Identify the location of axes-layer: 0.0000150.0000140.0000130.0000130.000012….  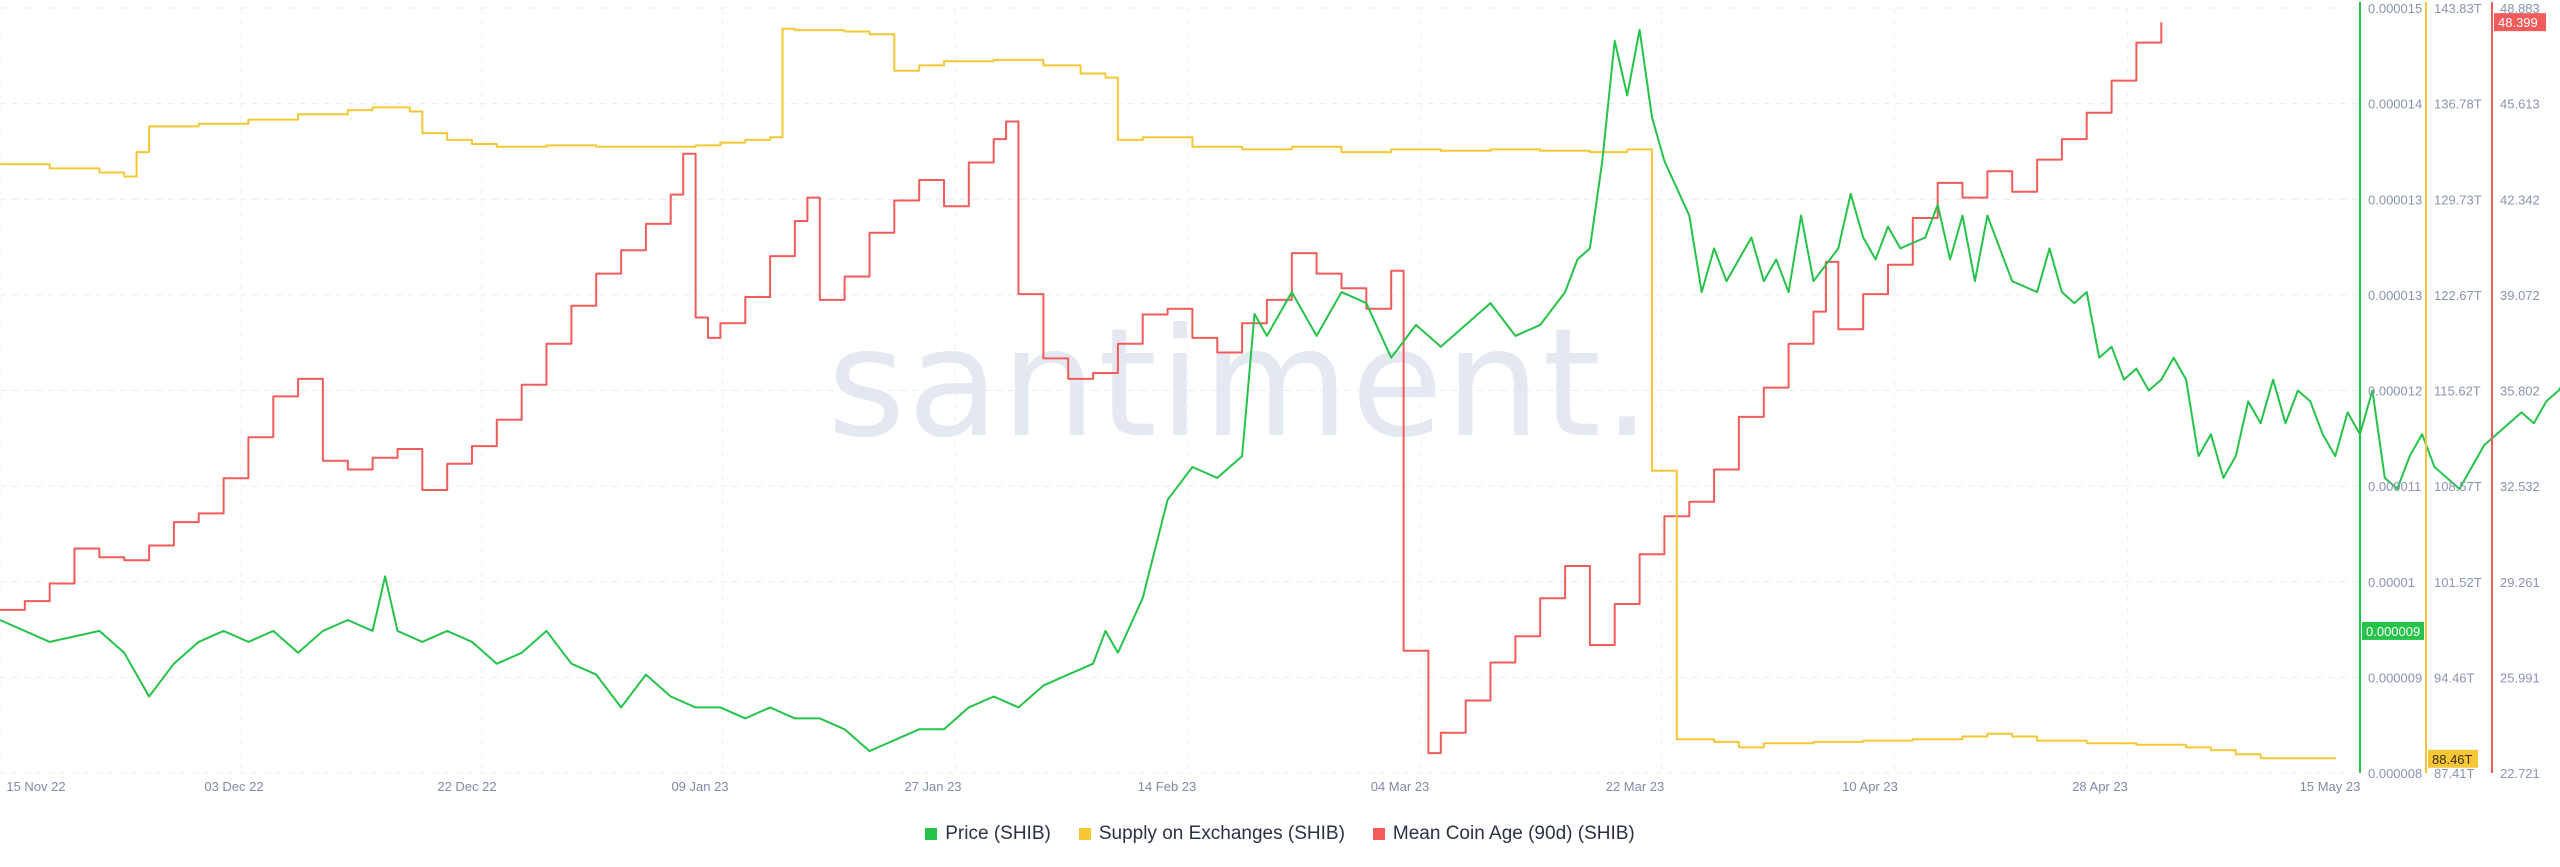
(2452, 391).